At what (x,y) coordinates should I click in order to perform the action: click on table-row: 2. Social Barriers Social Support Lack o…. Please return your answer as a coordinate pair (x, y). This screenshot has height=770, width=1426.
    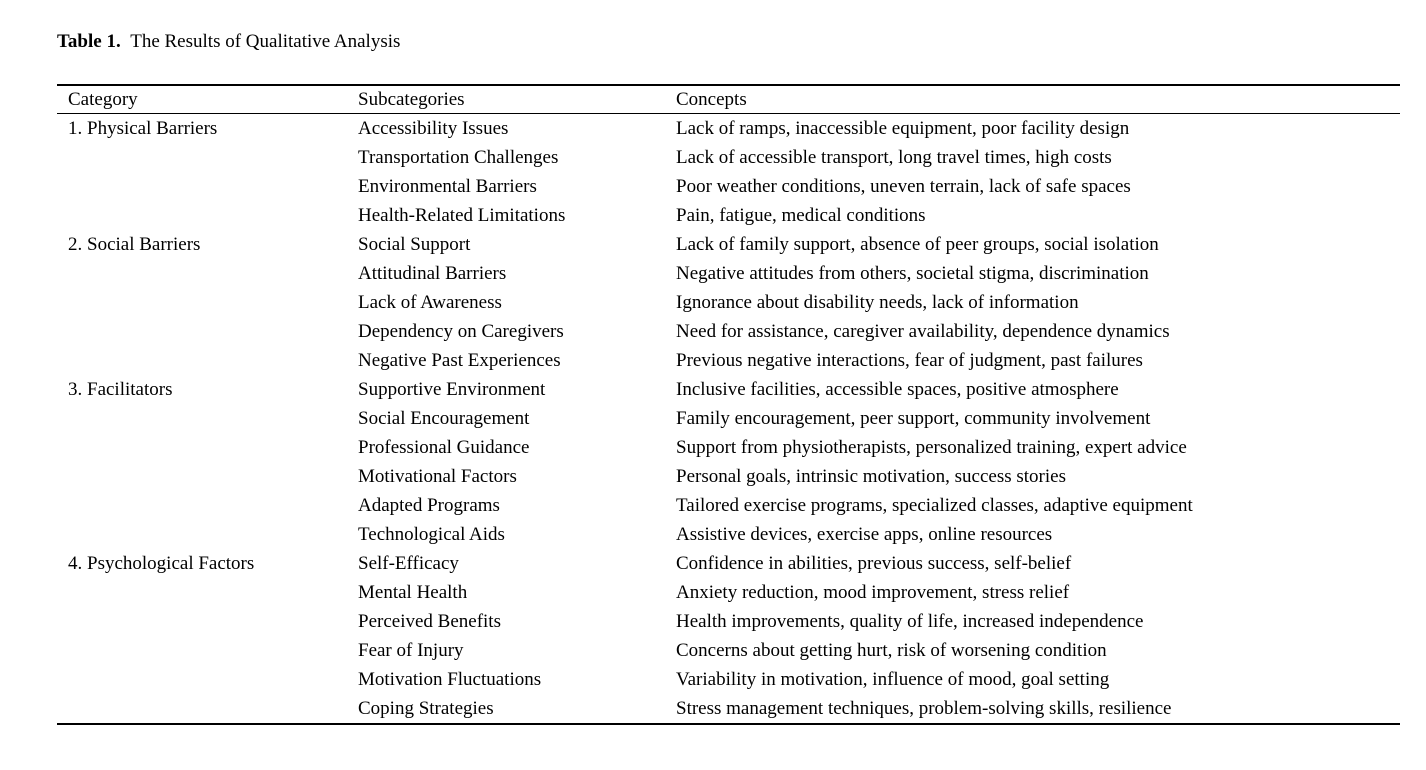
    Looking at the image, I should click on (728, 244).